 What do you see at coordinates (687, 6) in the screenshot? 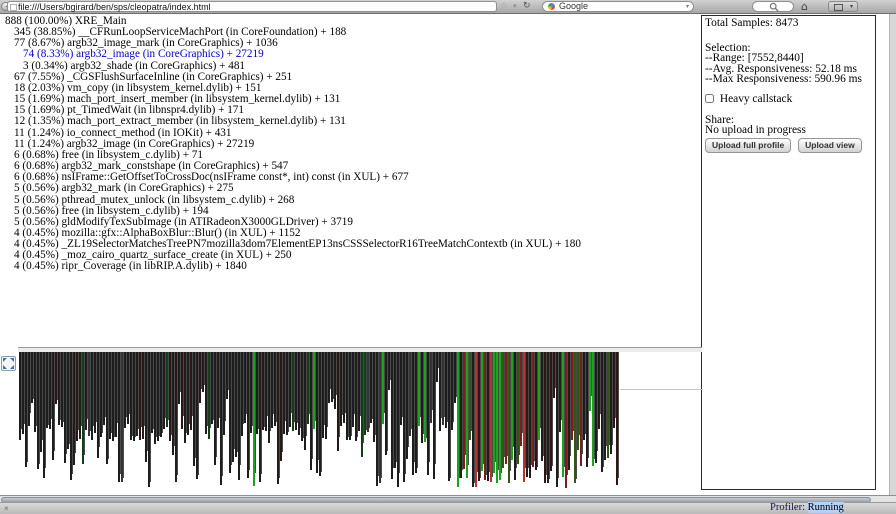
I see `search-engine-dropdown-icon: ▾` at bounding box center [687, 6].